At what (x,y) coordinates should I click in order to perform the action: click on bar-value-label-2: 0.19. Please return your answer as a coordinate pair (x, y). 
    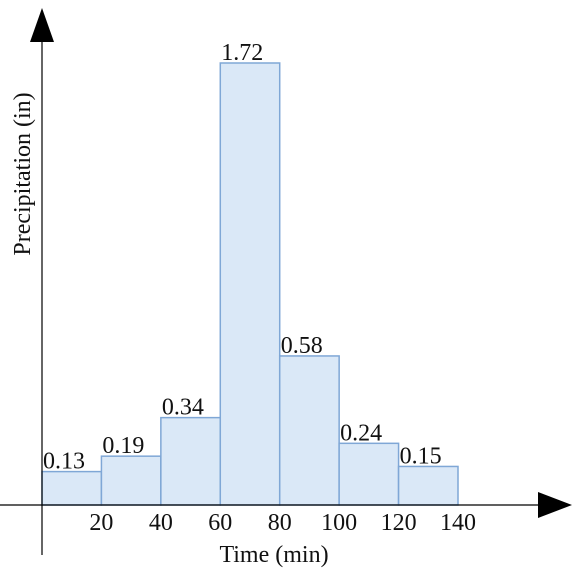
    Looking at the image, I should click on (123, 446).